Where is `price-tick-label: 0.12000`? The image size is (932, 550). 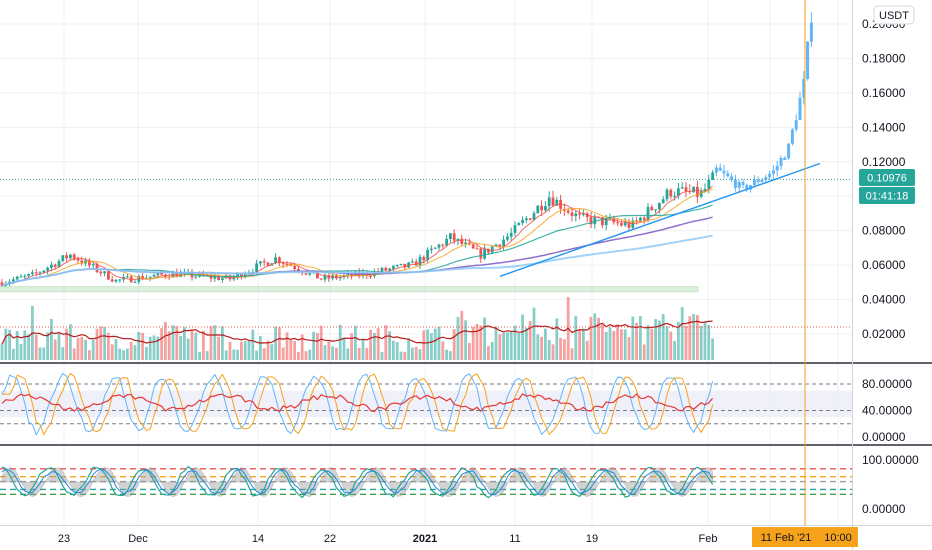
price-tick-label: 0.12000 is located at coordinates (884, 162).